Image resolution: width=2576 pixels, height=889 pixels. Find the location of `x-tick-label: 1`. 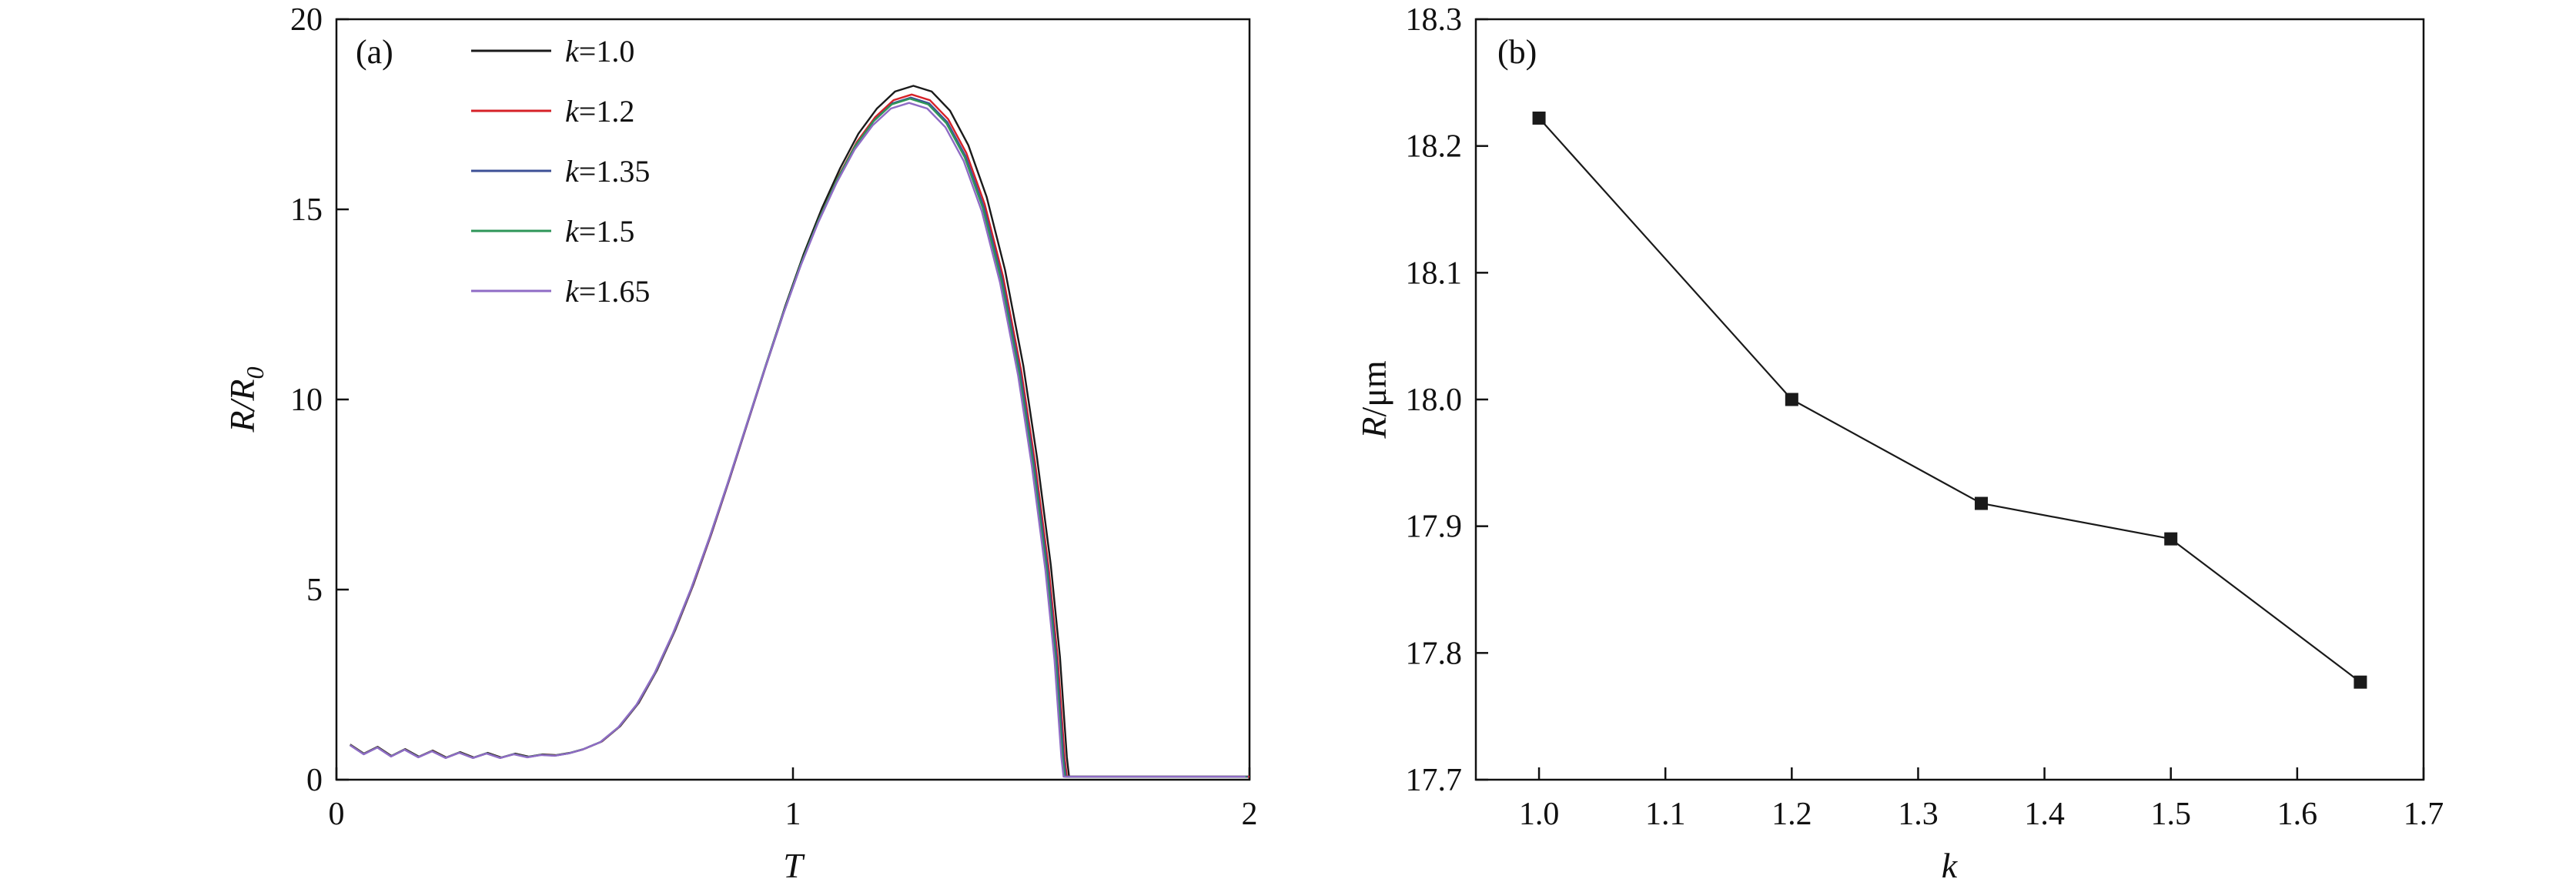

x-tick-label: 1 is located at coordinates (793, 814).